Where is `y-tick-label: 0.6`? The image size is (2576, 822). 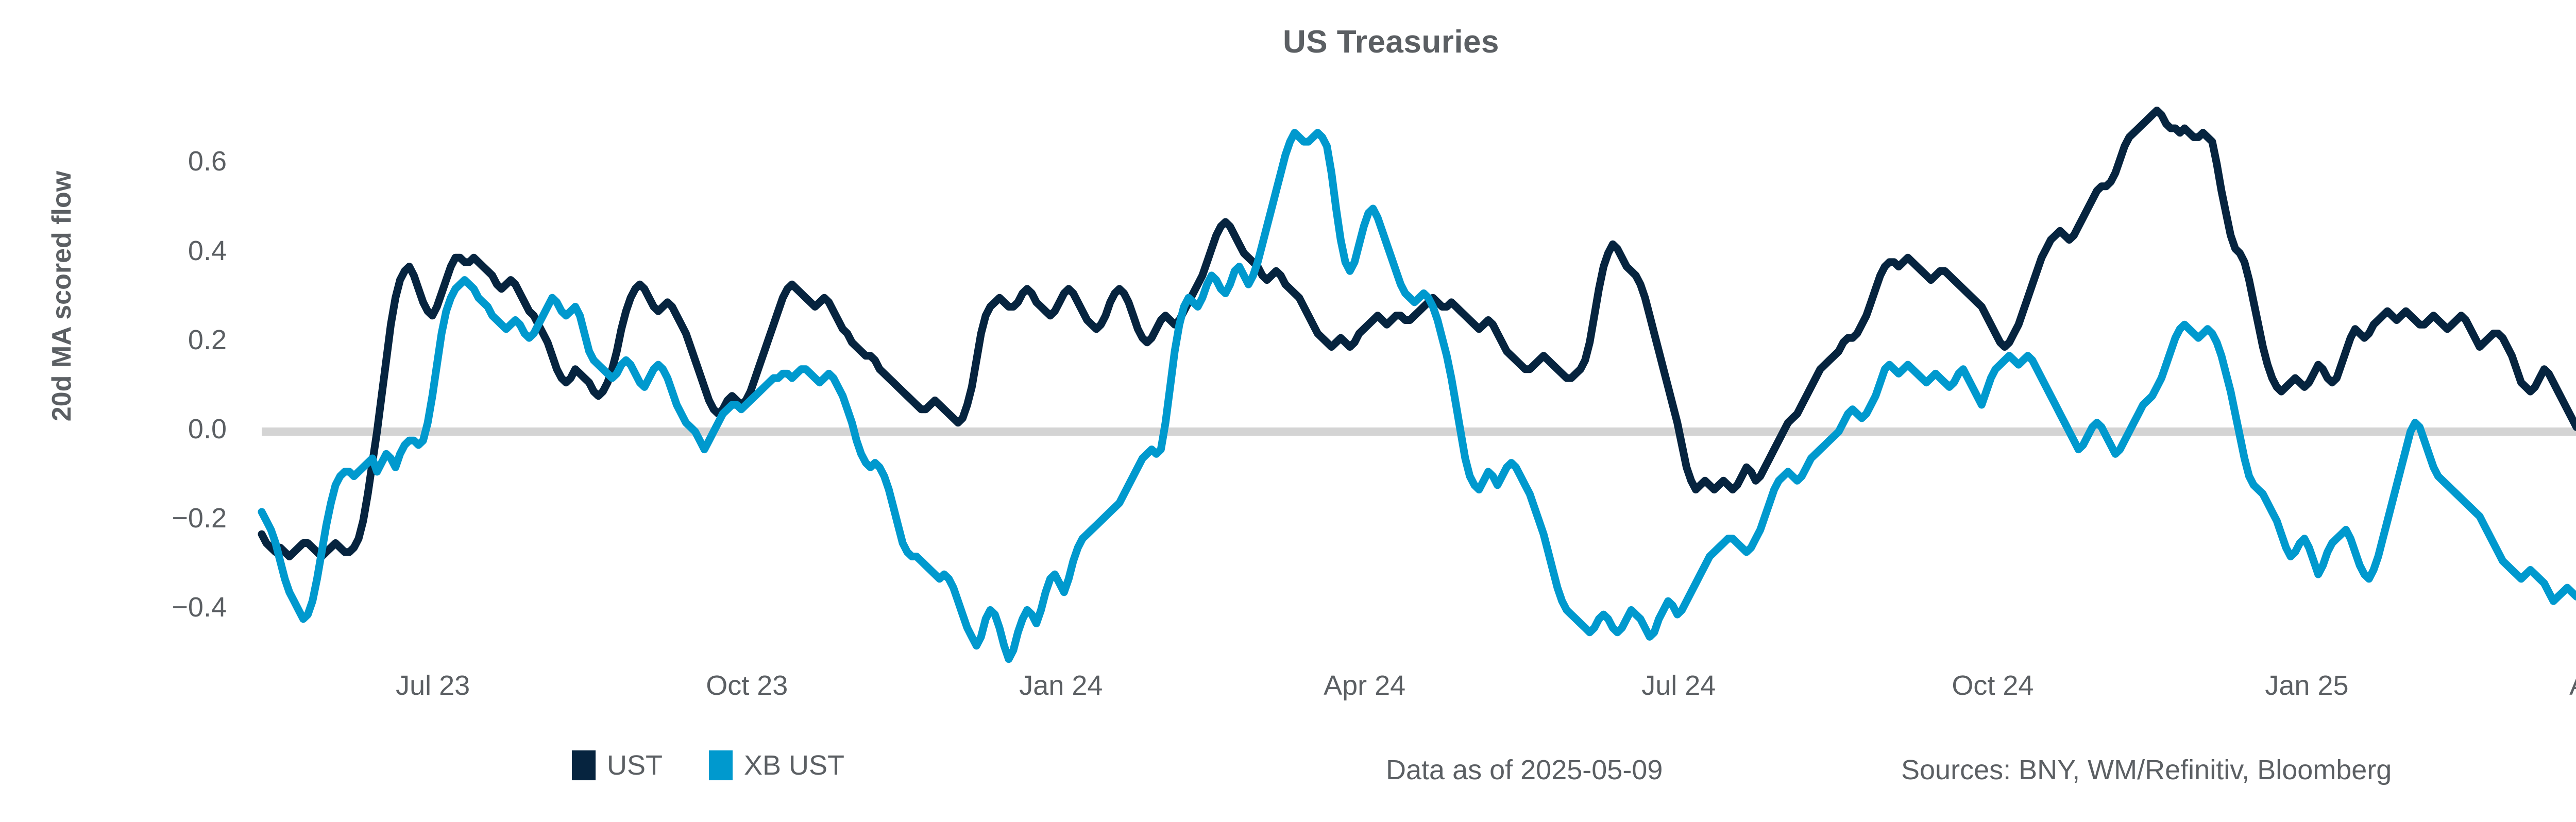
y-tick-label: 0.6 is located at coordinates (207, 161).